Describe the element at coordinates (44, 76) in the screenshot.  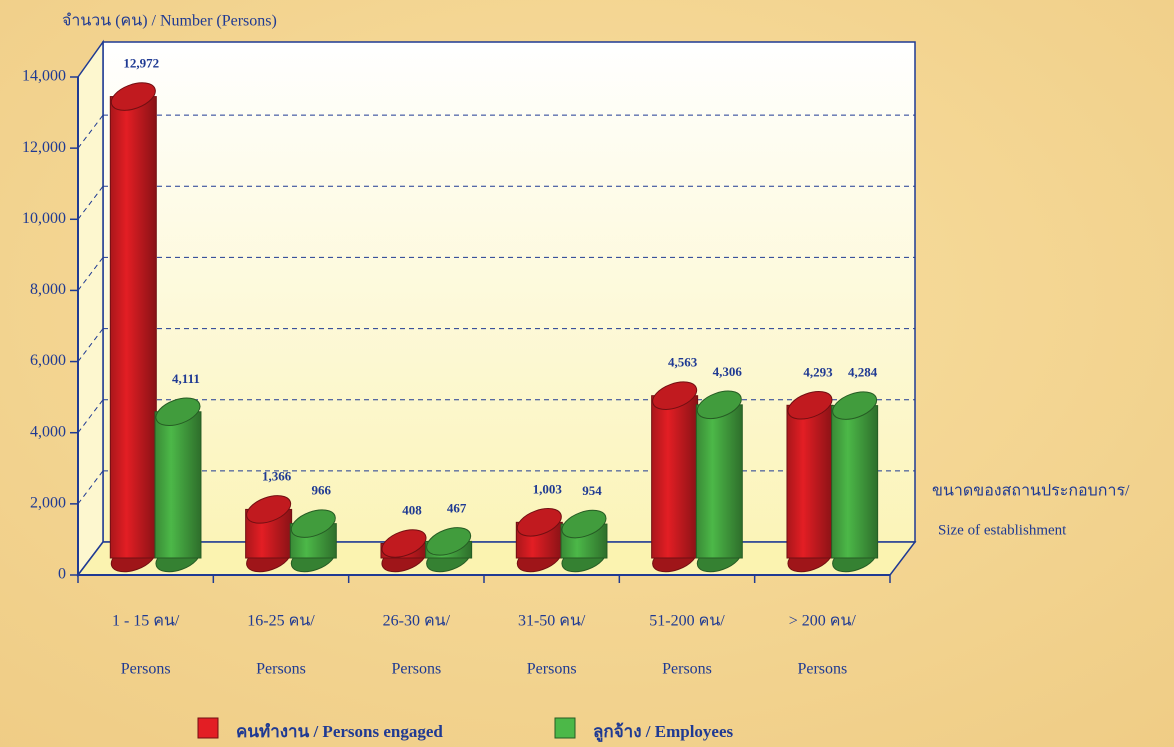
I see `y-tick-label: 14,000` at that location.